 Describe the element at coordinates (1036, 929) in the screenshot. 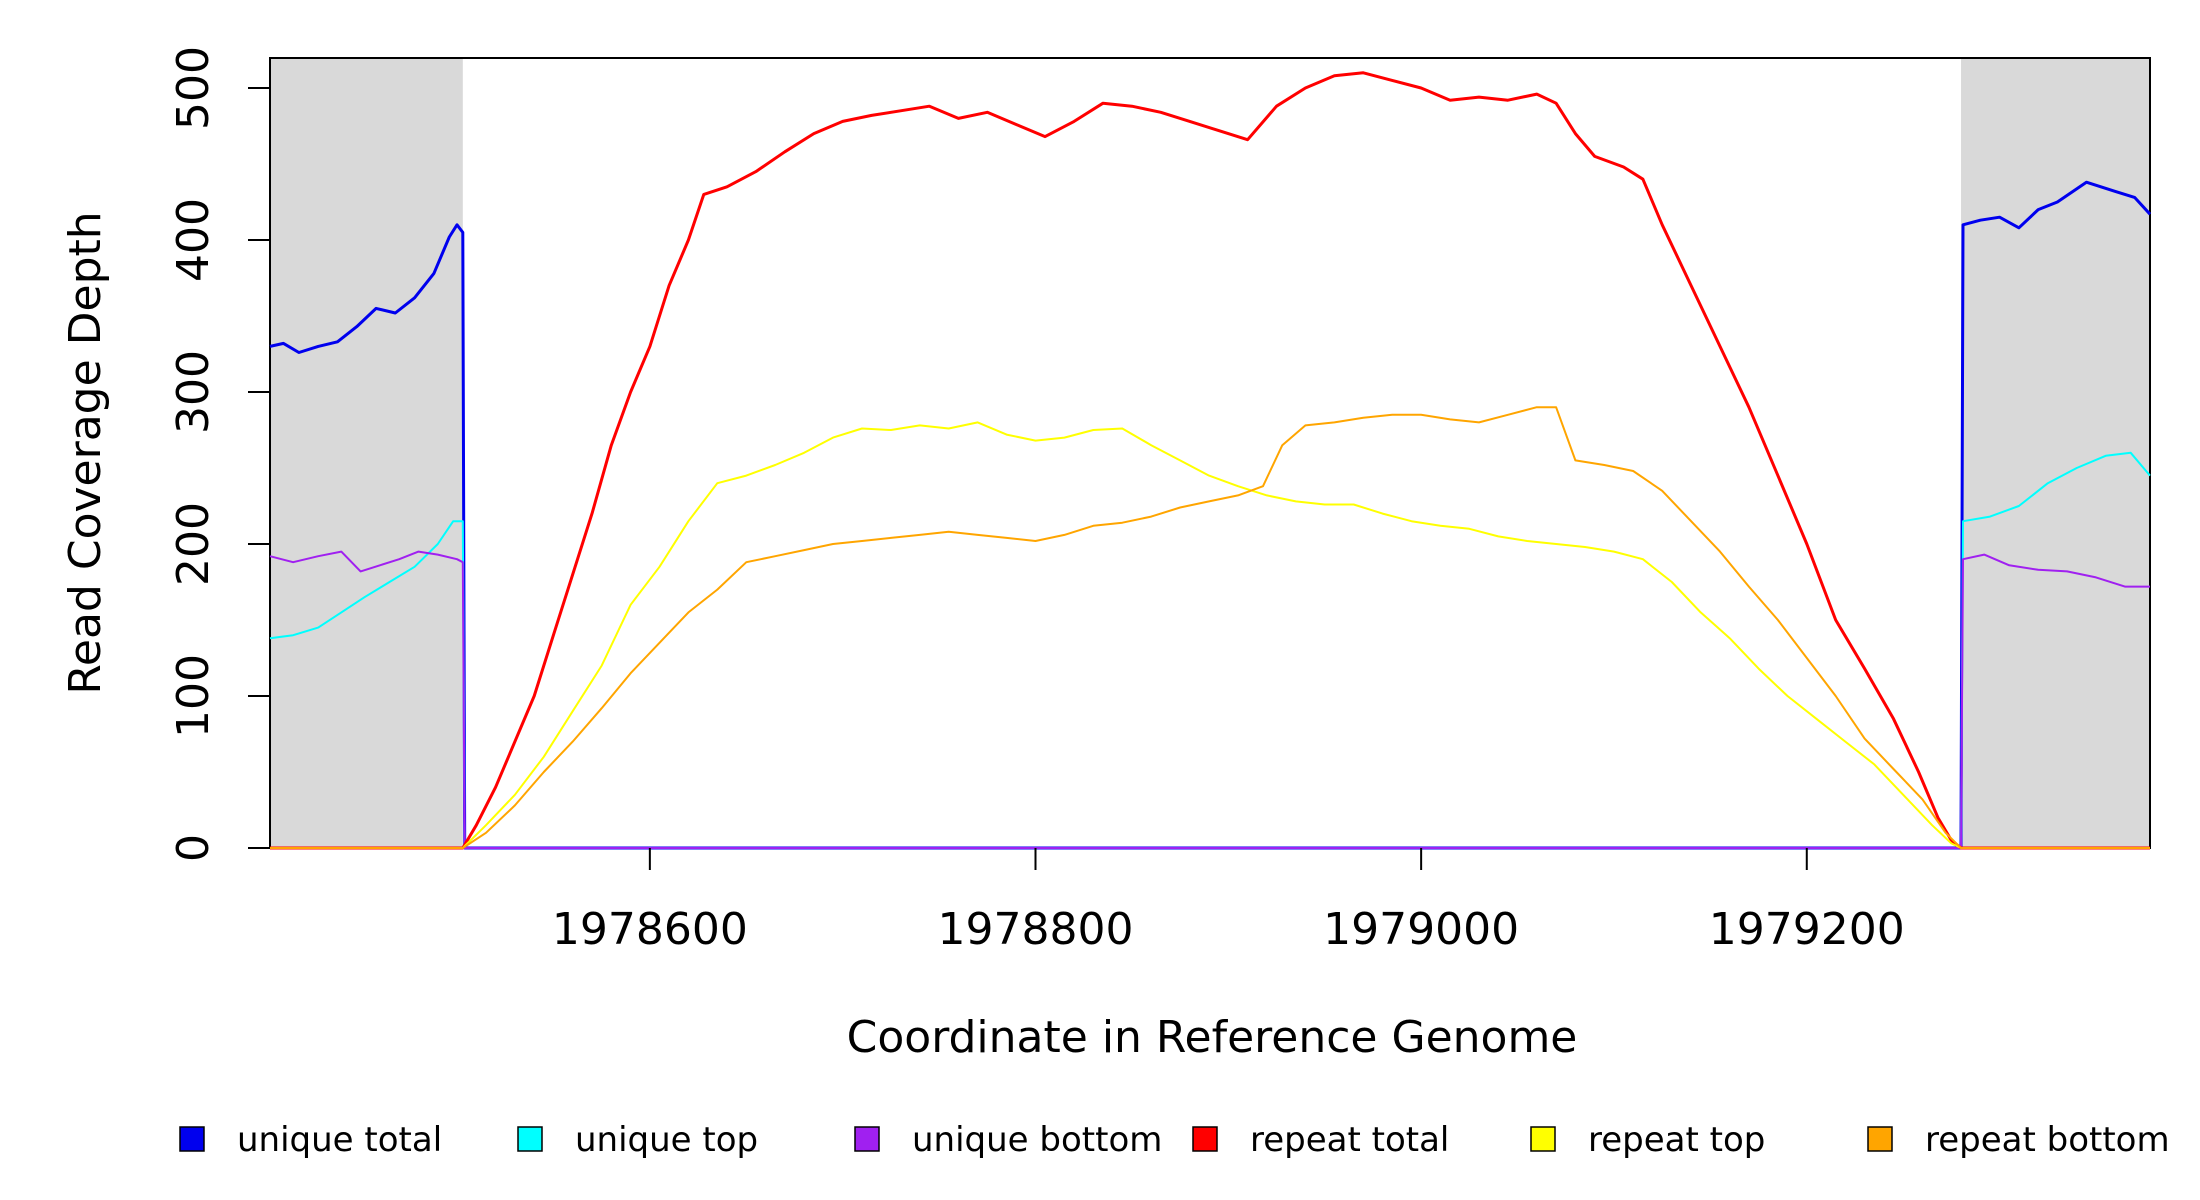

I see `x-tick-label: 1978800` at that location.